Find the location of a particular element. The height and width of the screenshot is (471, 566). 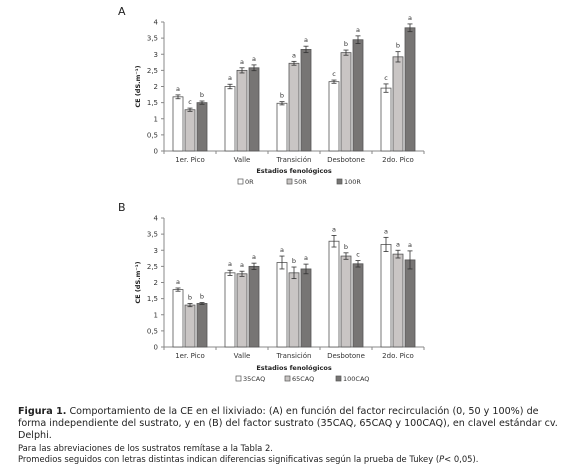

panel-b-y-tick-label: 0 is located at coordinates (156, 348).